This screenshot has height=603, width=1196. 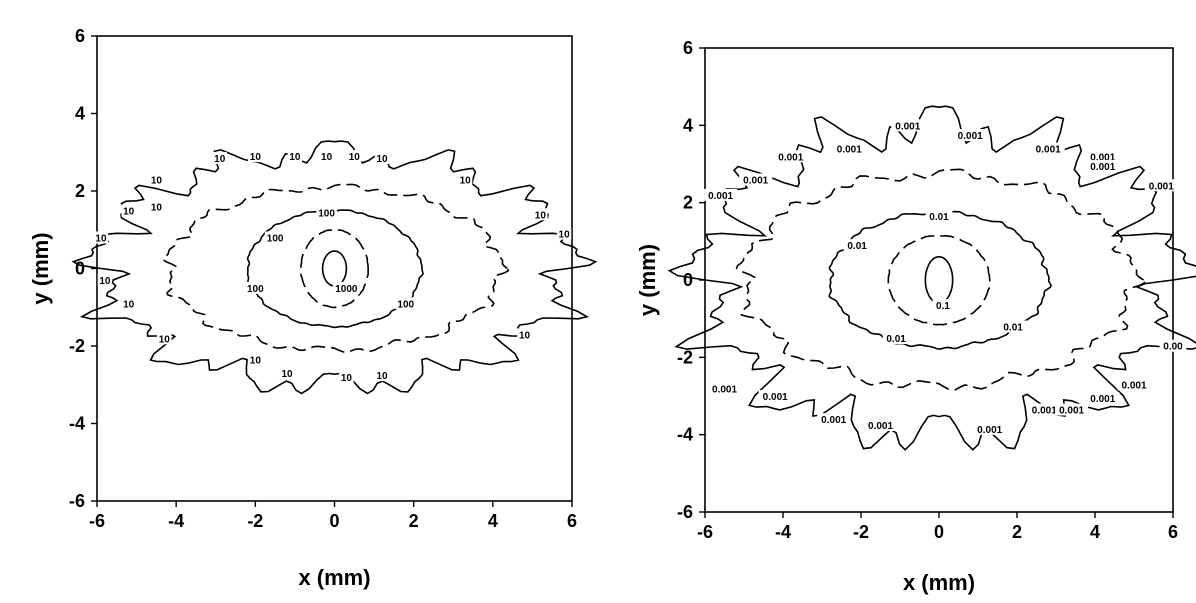 I want to click on x-tick-label: 2, so click(x=414, y=521).